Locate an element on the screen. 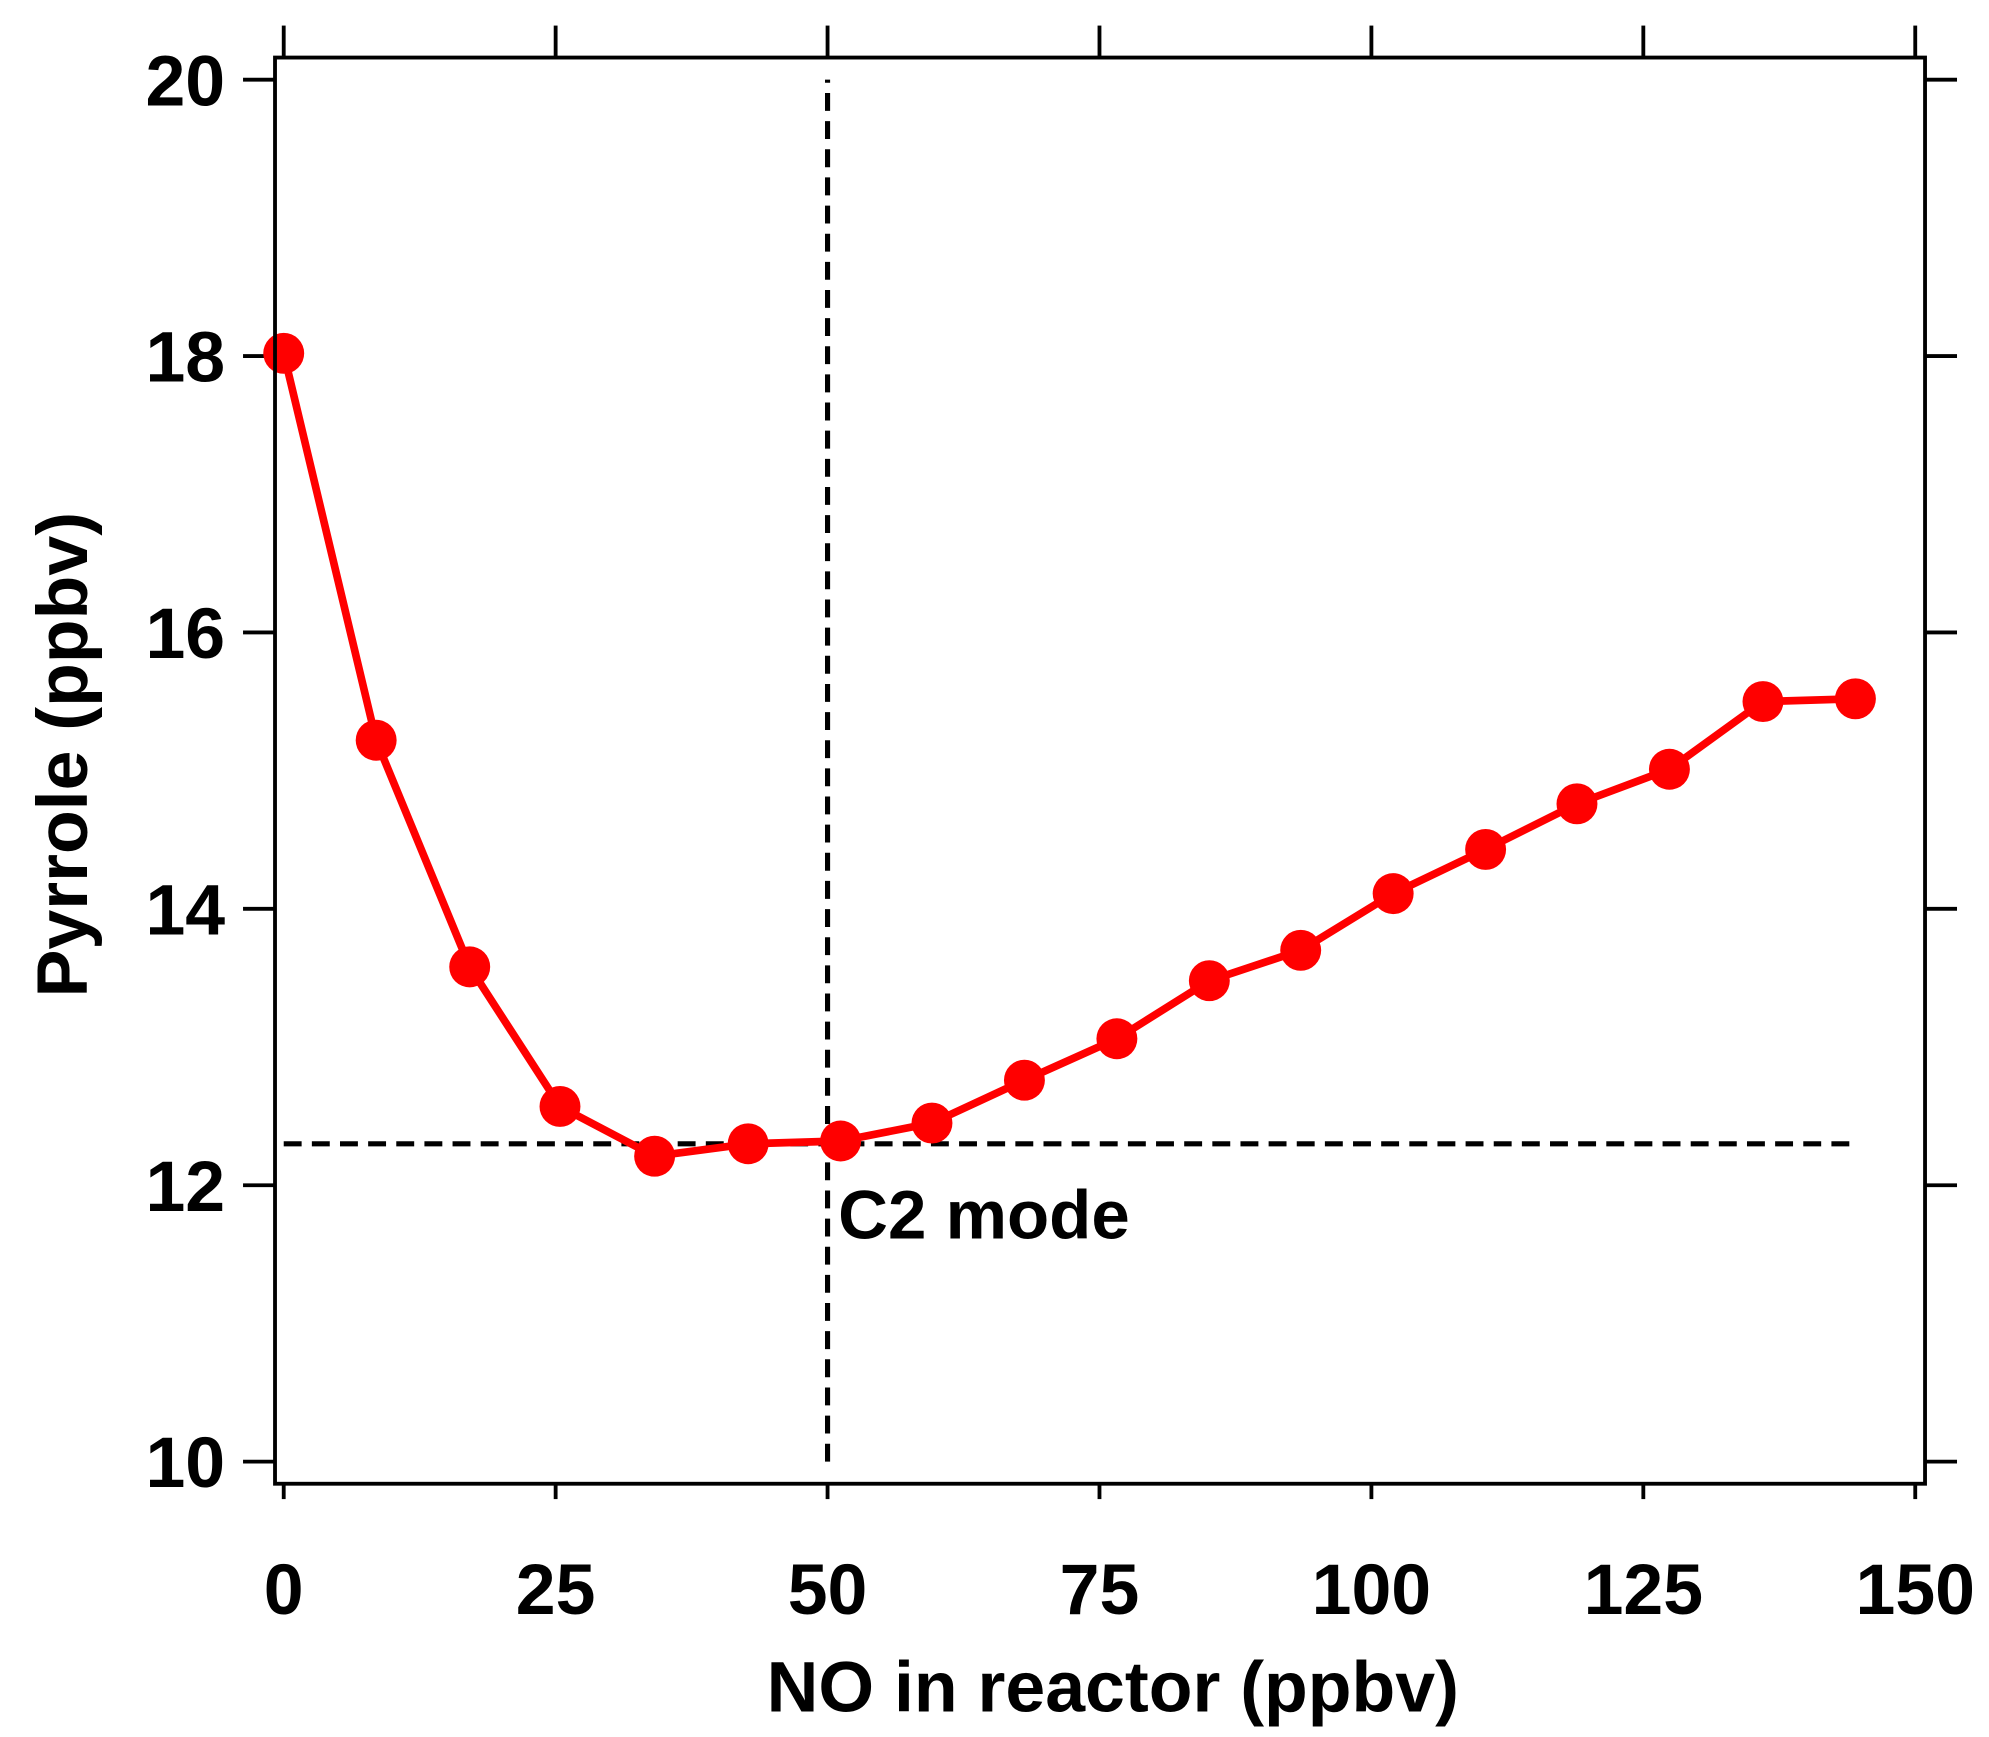  y-tick-label: 10 is located at coordinates (185, 1463).